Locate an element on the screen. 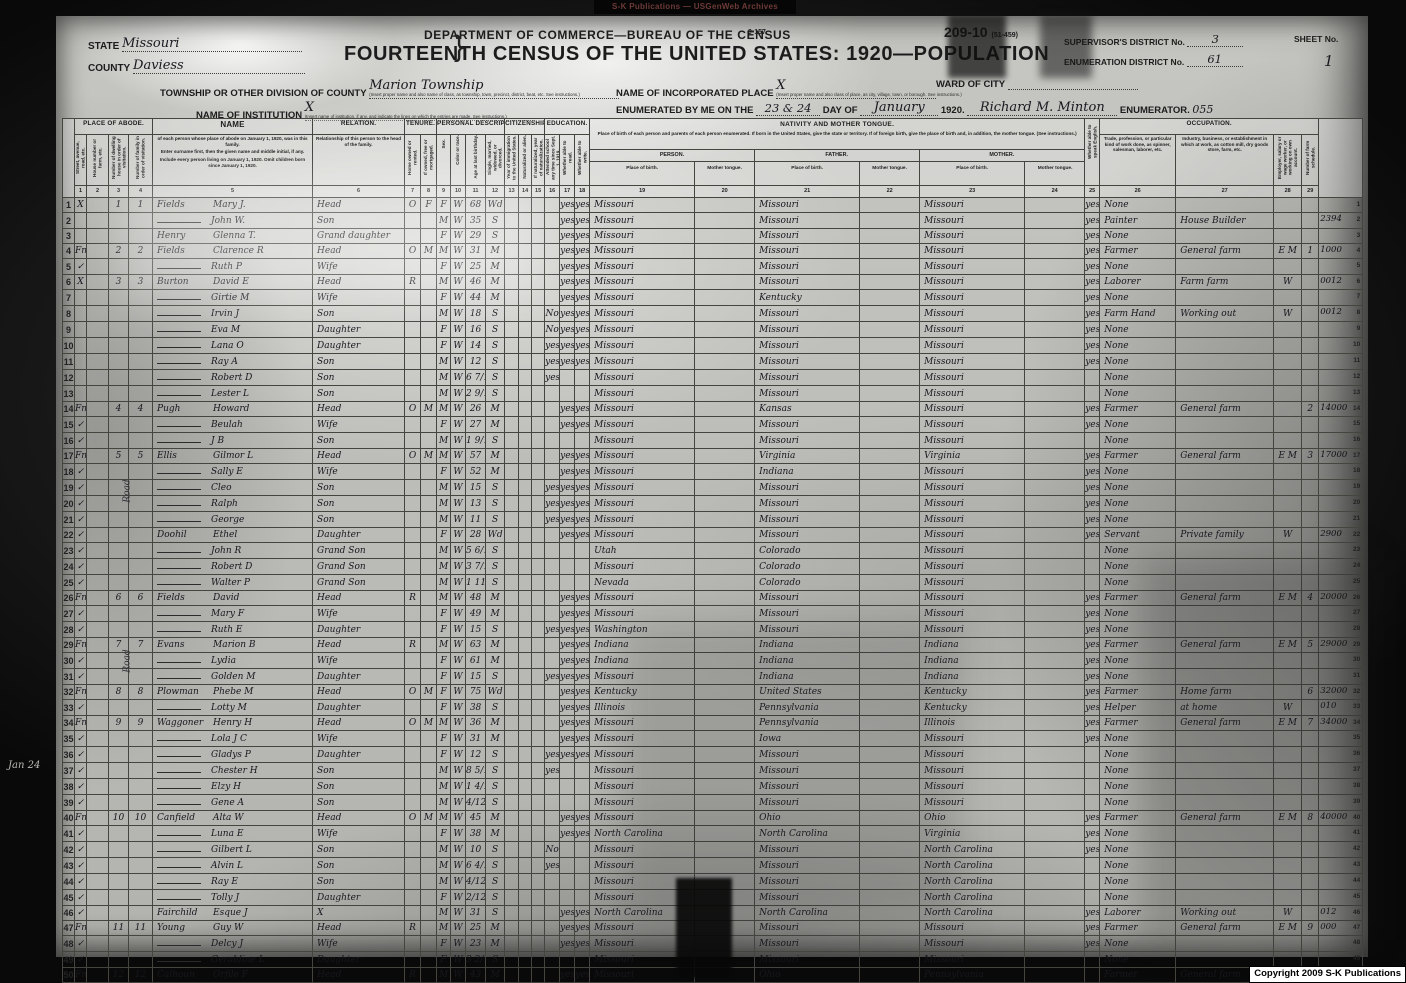 The height and width of the screenshot is (983, 1406). able-to-read: yes is located at coordinates (567, 598).